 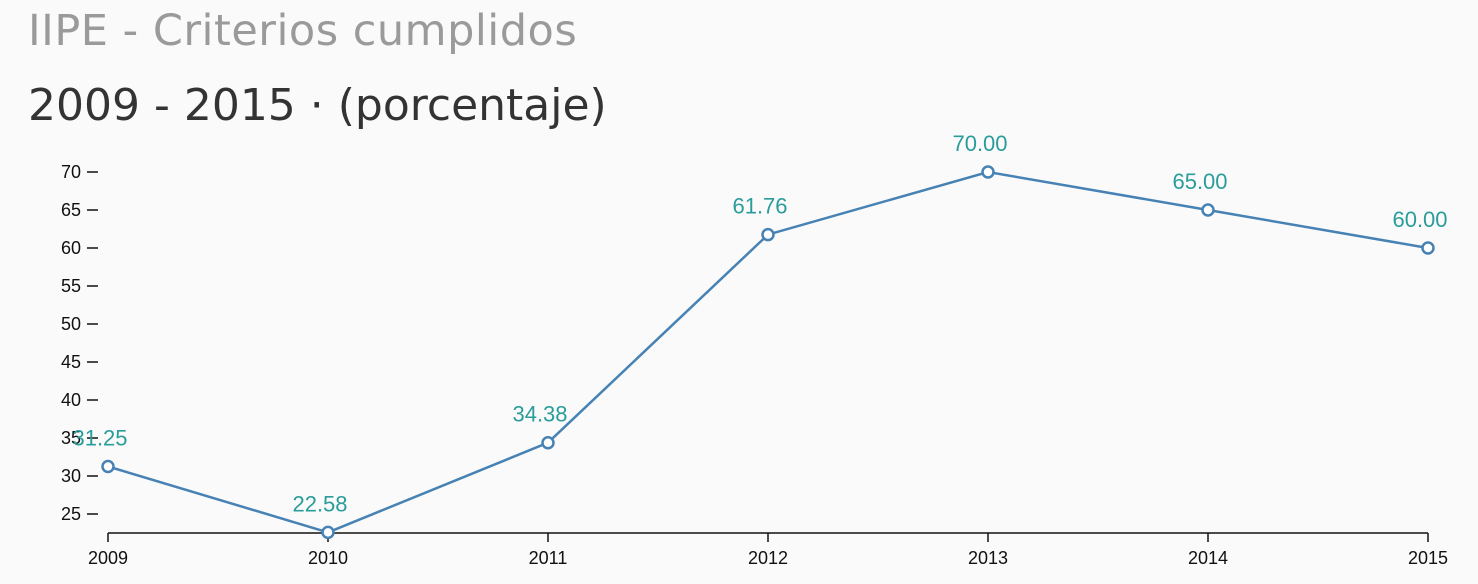 What do you see at coordinates (71, 400) in the screenshot?
I see `y-tick-label: 40` at bounding box center [71, 400].